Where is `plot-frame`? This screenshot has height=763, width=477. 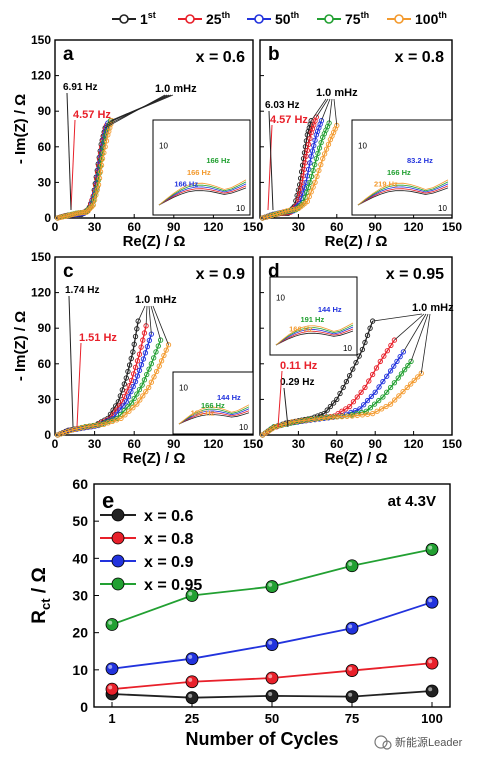 plot-frame is located at coordinates (356, 346).